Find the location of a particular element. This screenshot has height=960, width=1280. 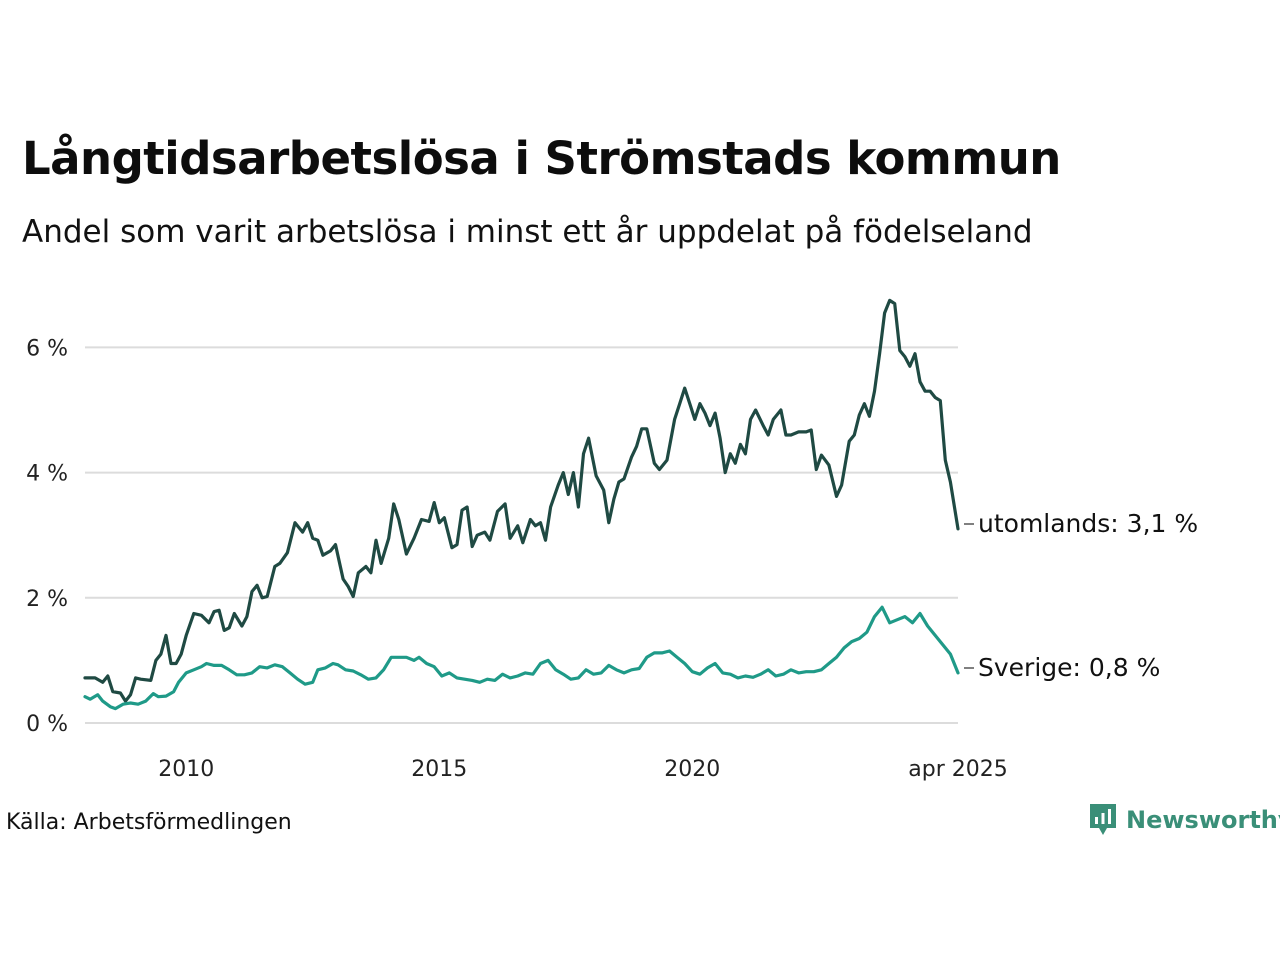

series-line-Sverige is located at coordinates (521, 658).